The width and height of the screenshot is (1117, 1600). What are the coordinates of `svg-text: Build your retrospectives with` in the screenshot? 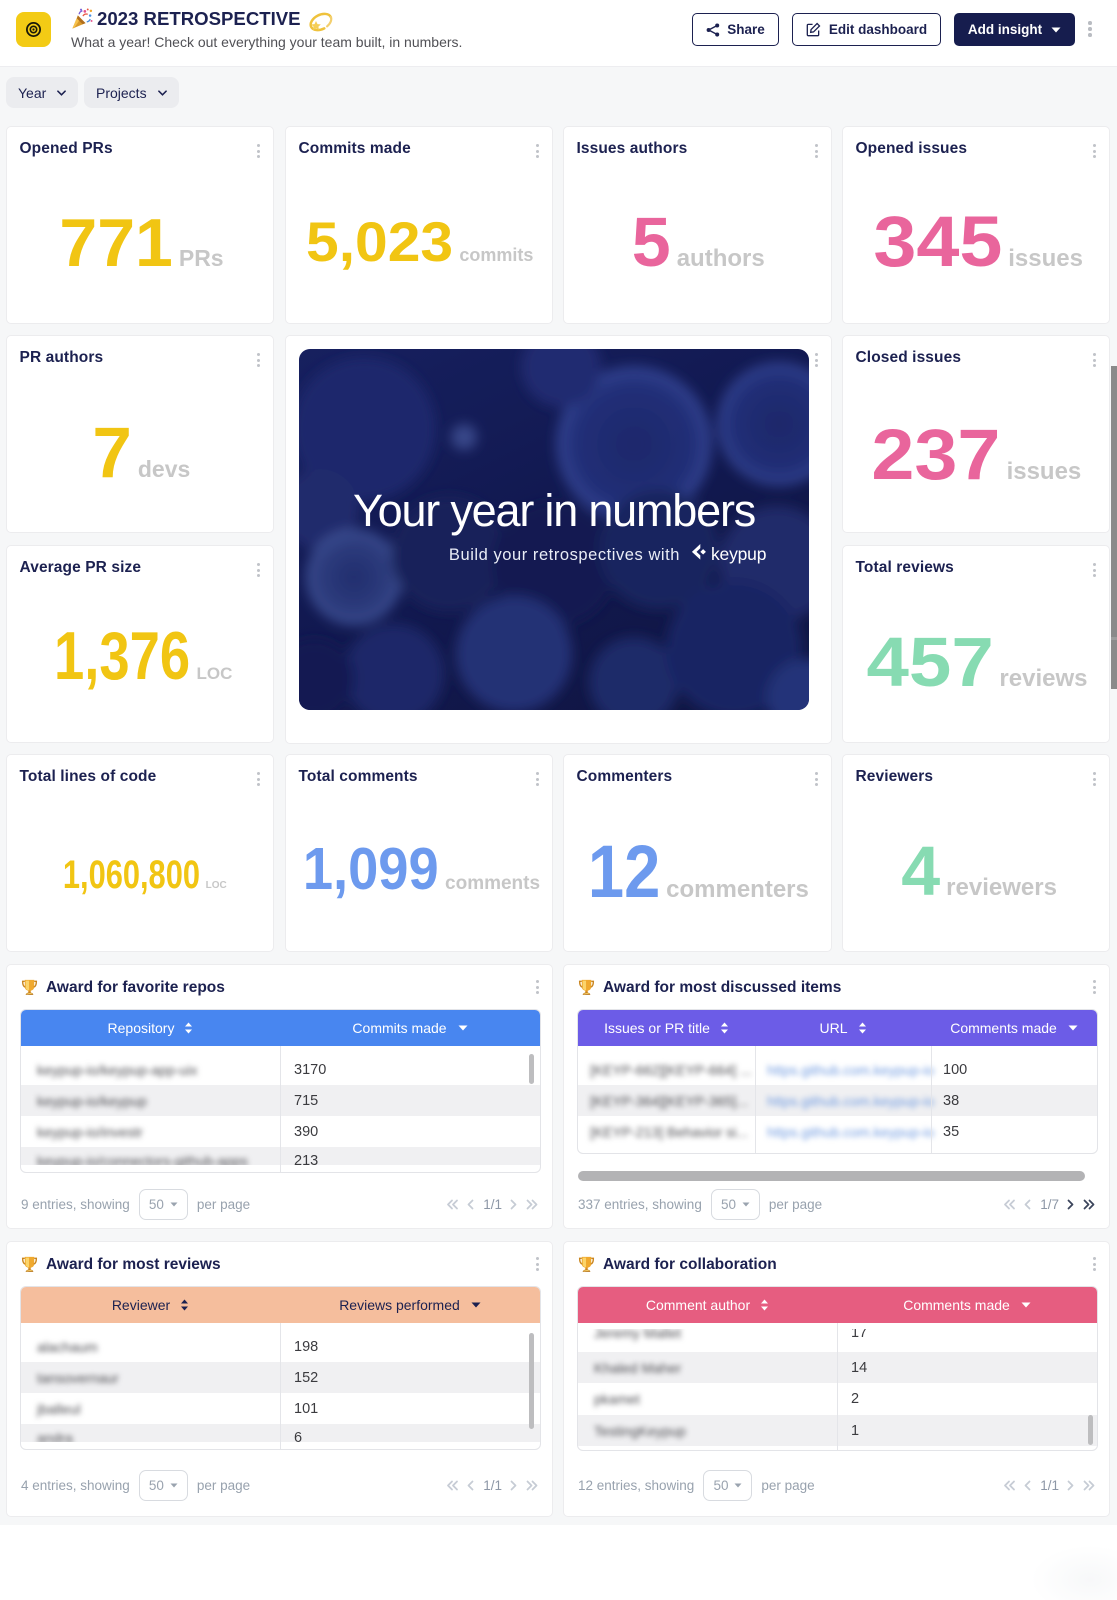 It's located at (564, 555).